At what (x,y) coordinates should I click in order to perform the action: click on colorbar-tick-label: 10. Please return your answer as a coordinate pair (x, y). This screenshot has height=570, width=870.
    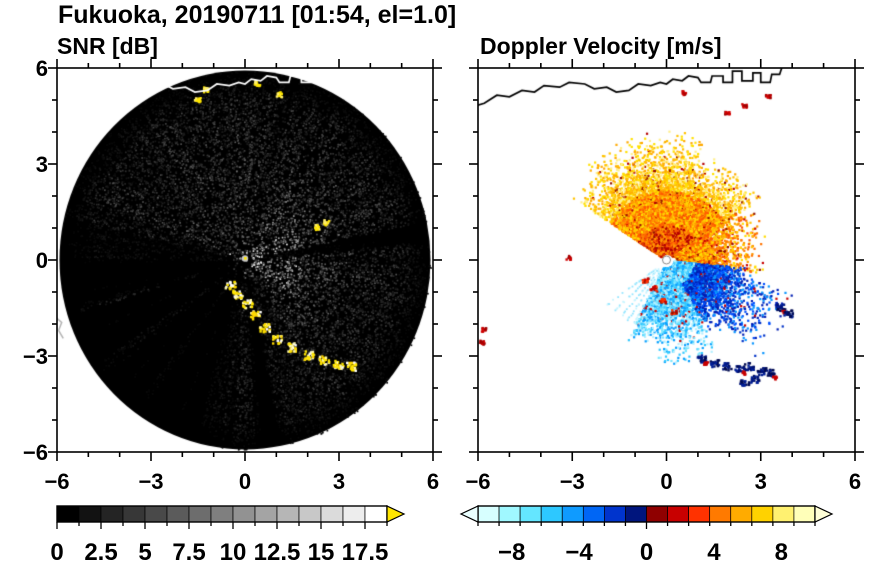
    Looking at the image, I should click on (233, 552).